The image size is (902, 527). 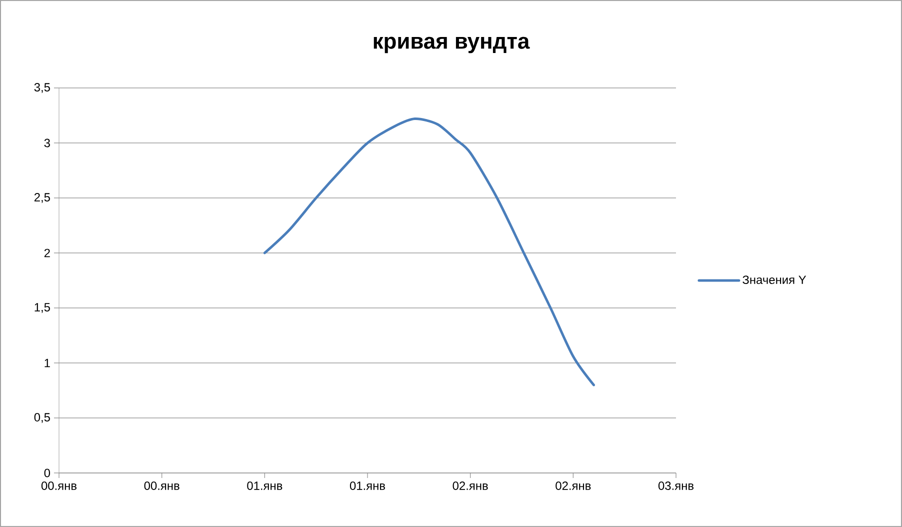 I want to click on y-tick-label: 2,5, so click(x=42, y=198).